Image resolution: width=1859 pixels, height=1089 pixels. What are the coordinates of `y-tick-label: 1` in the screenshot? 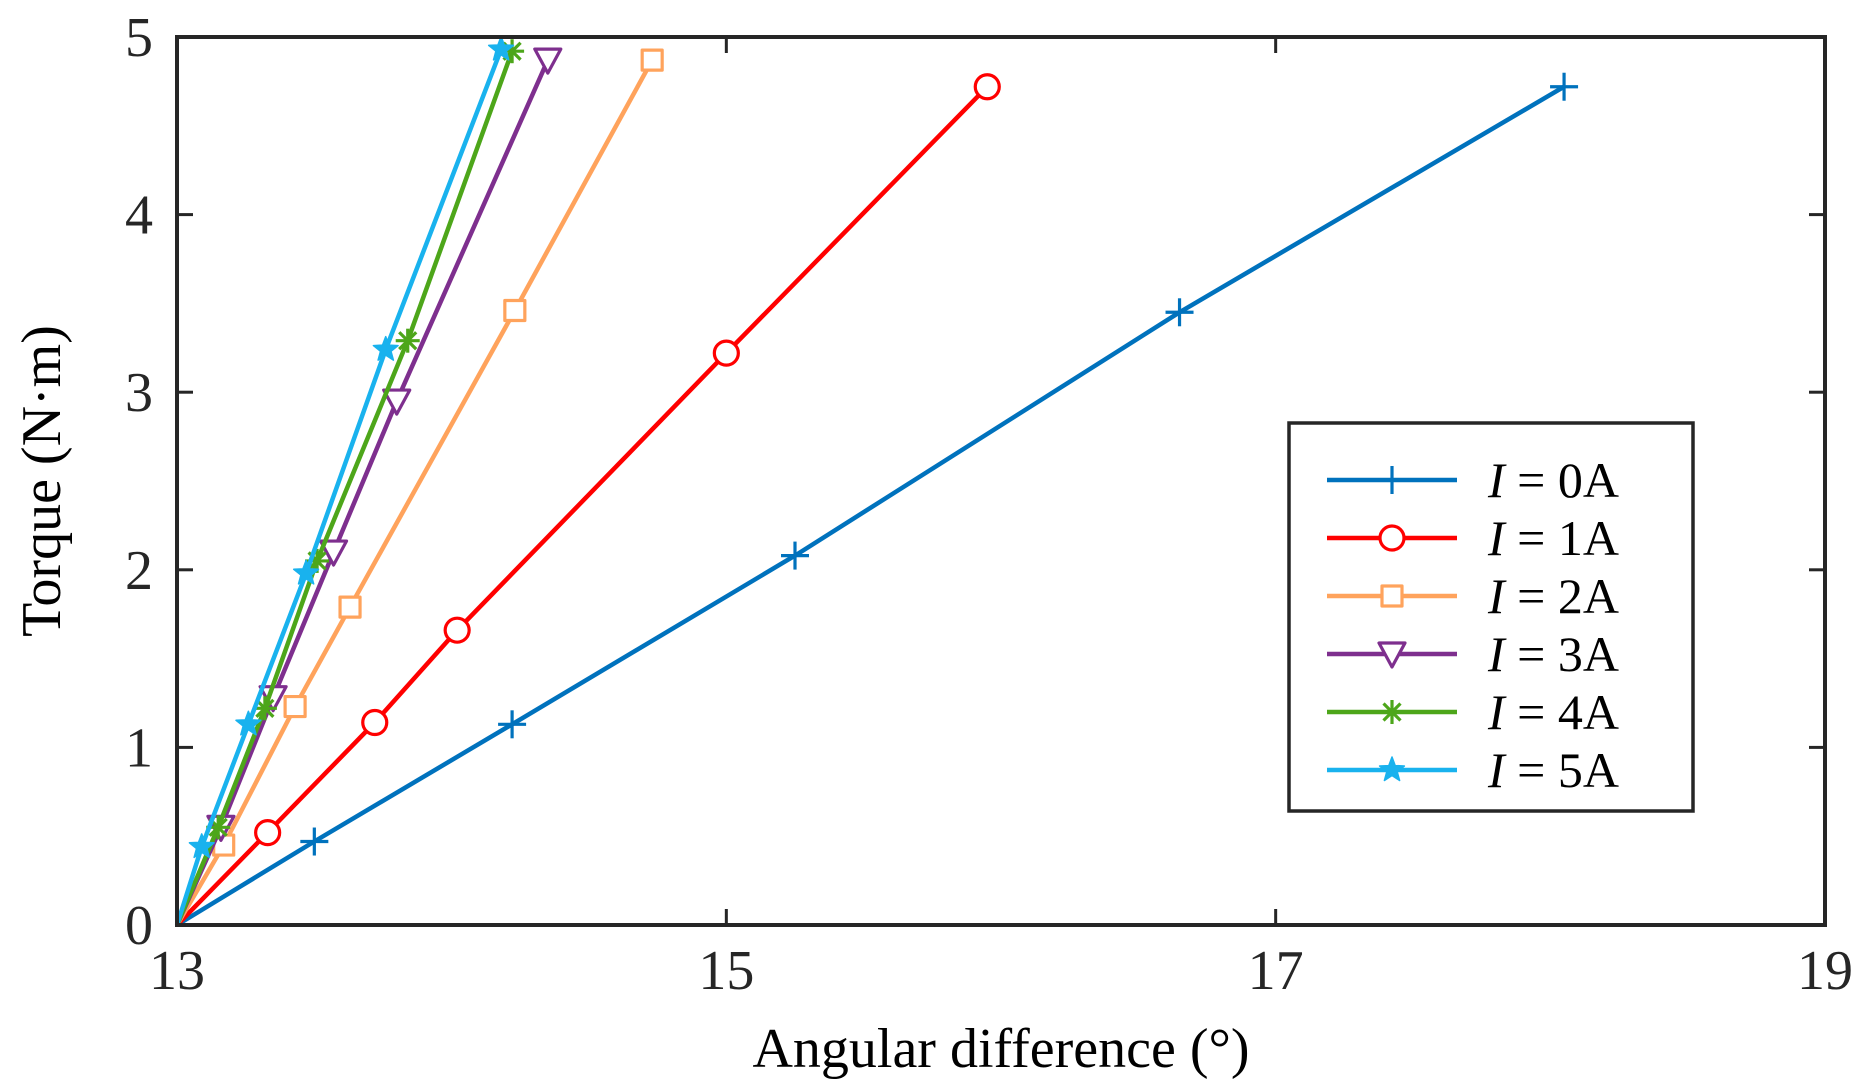 It's located at (139, 748).